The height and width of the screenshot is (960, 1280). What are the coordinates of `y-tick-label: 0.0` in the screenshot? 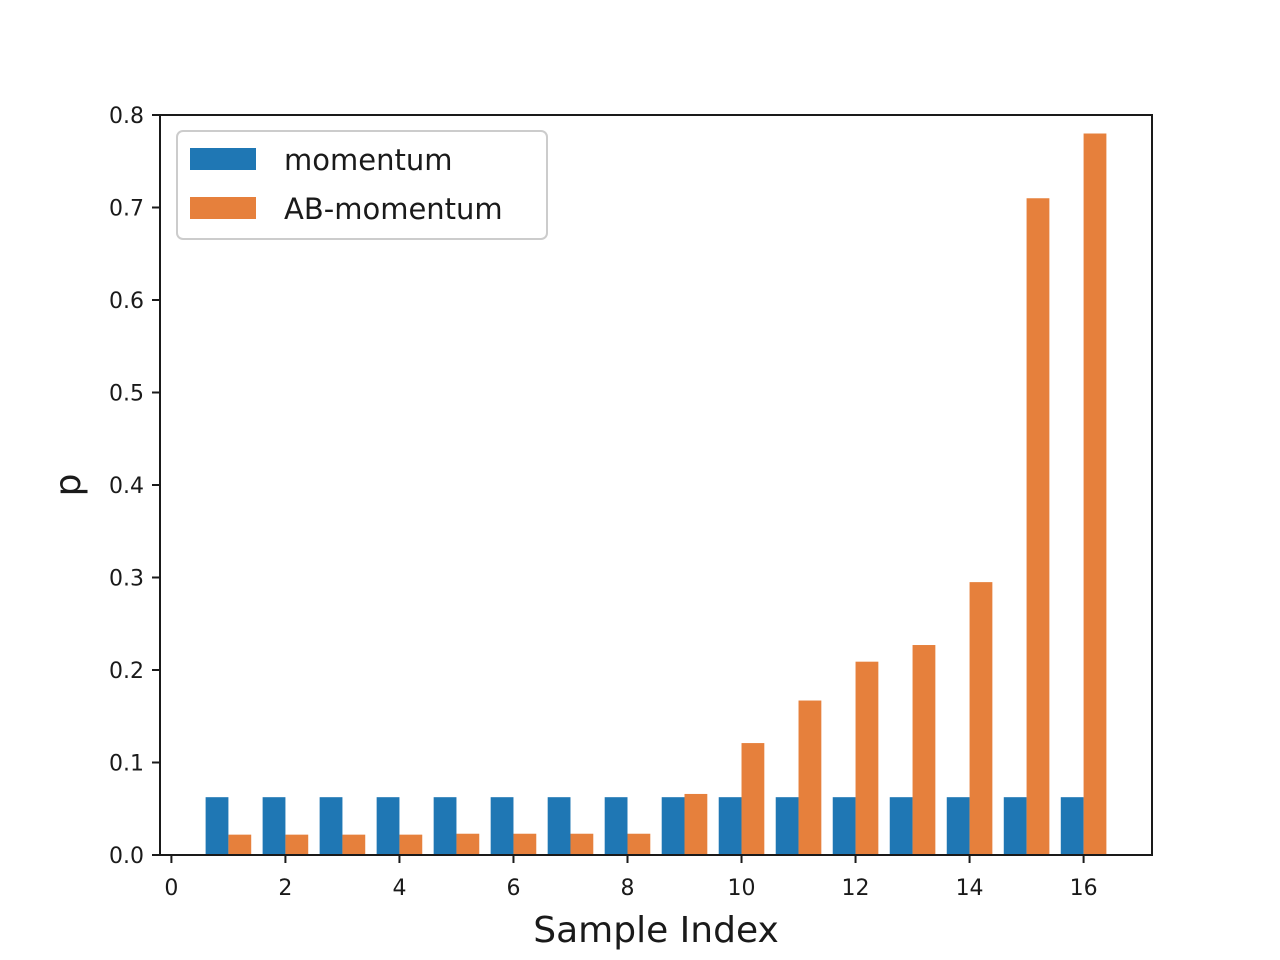 It's located at (126, 856).